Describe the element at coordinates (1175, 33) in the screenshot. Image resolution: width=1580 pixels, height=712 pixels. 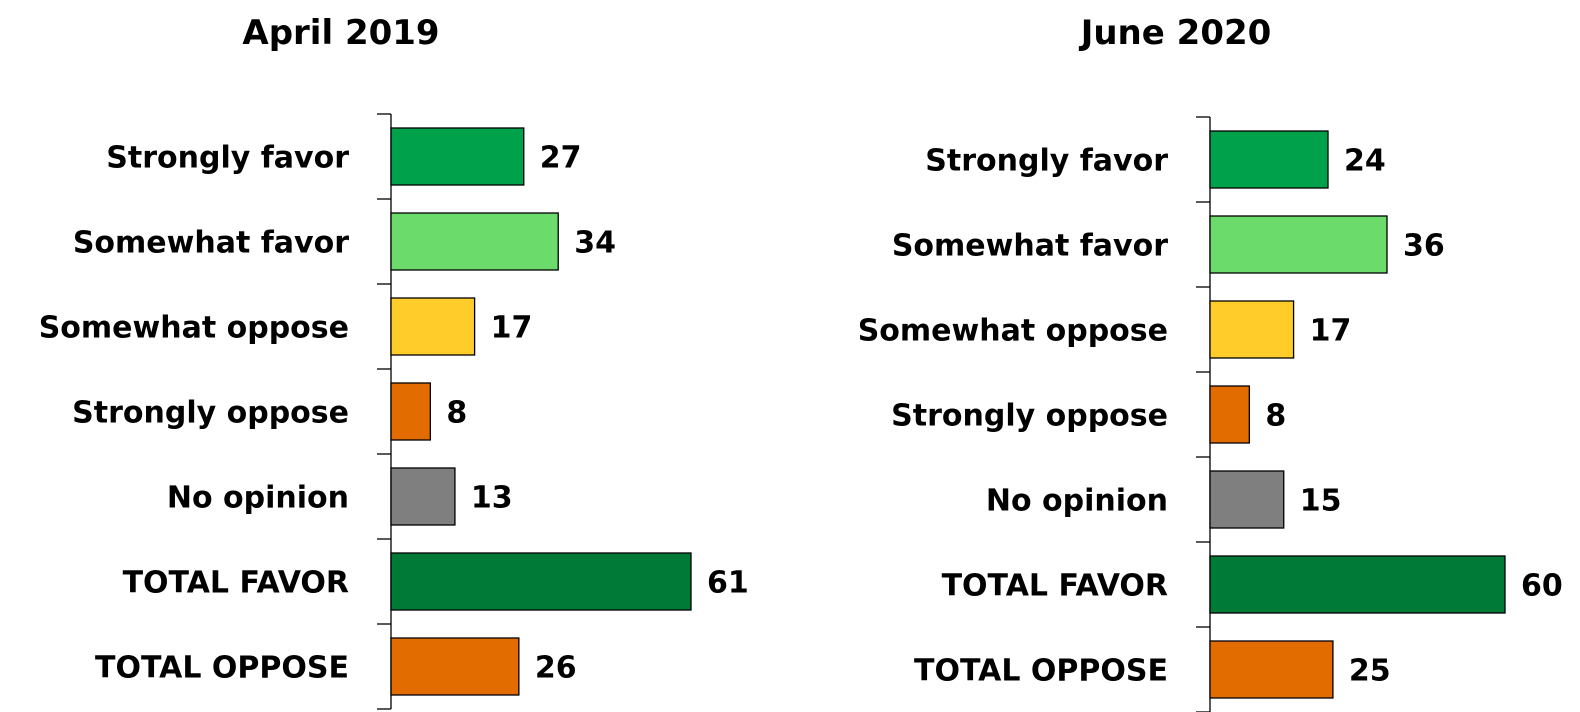
I see `chart-title: June 2020` at that location.